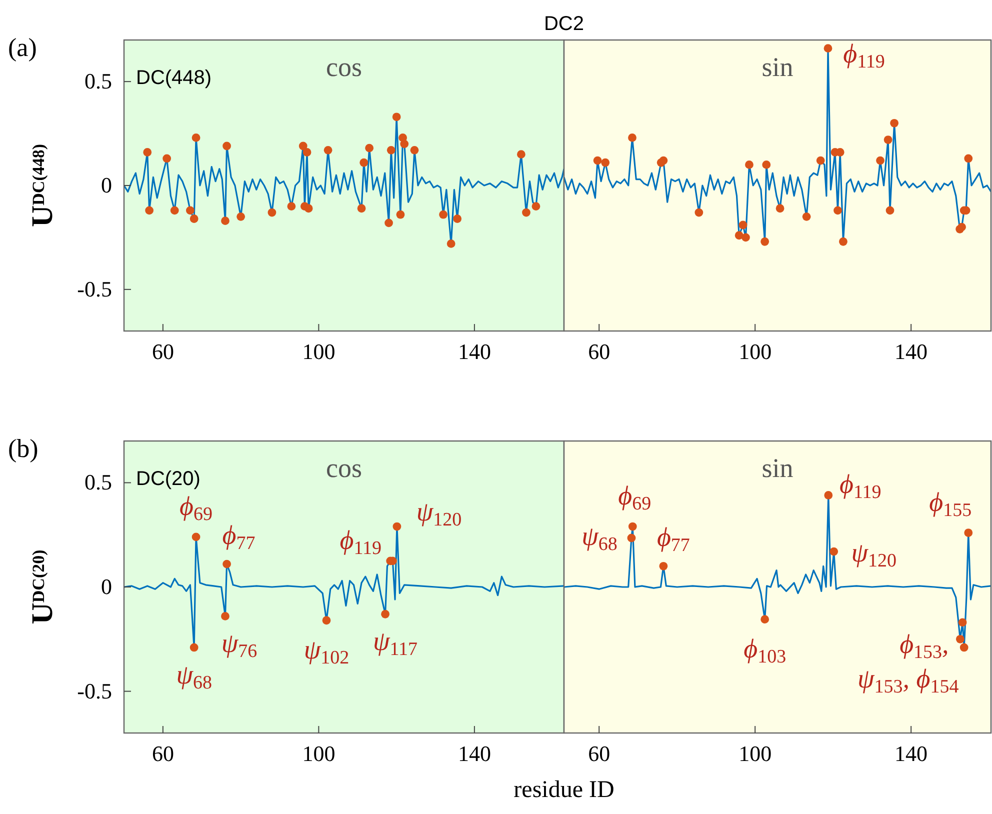 The width and height of the screenshot is (992, 814). Describe the element at coordinates (924, 646) in the screenshot. I see `annotation: ϕ$_{153}$,` at that location.